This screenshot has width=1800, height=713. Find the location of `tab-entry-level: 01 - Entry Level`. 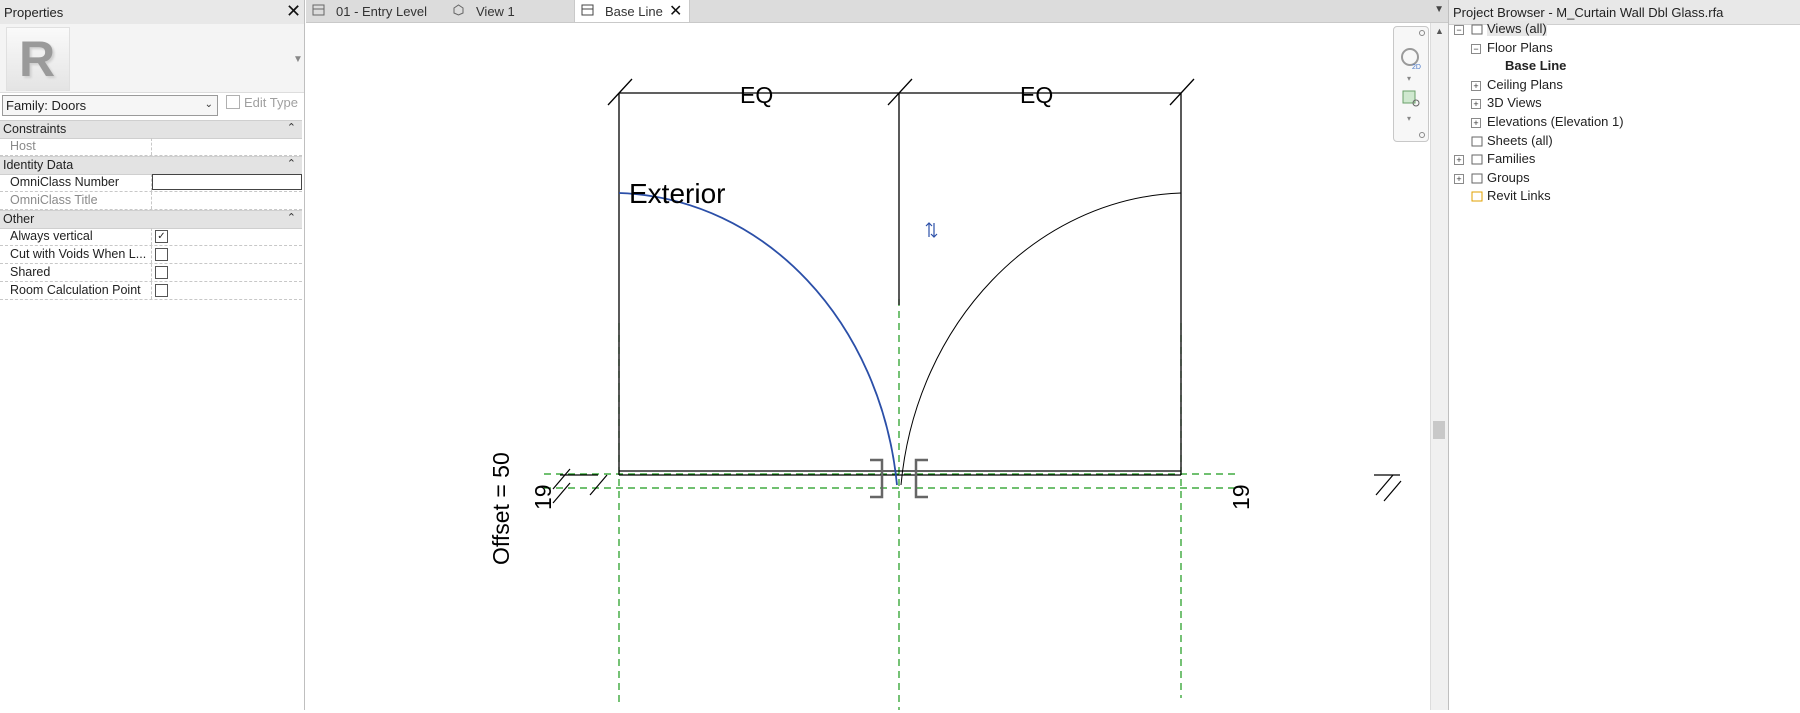

tab-entry-level: 01 - Entry Level is located at coordinates (376, 11).